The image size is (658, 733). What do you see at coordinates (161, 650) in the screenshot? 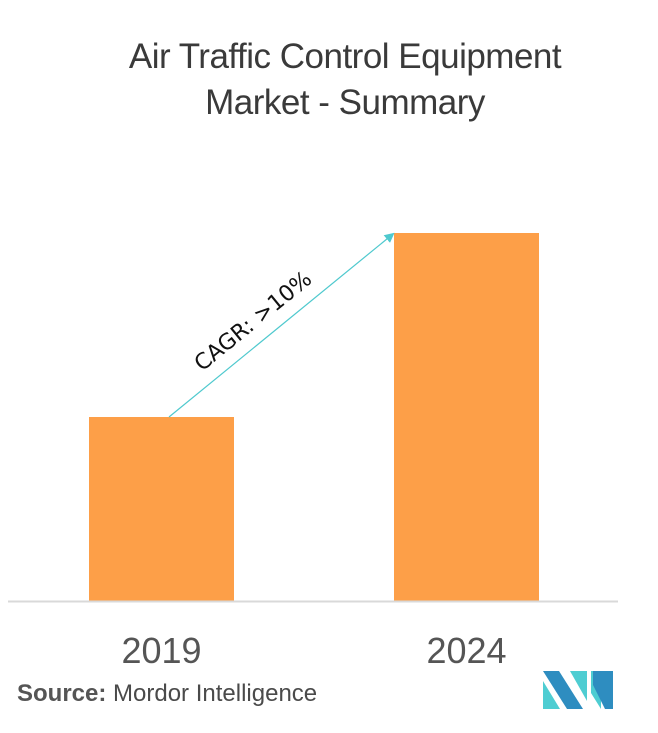
I see `x-tick-label-2019: 2019` at bounding box center [161, 650].